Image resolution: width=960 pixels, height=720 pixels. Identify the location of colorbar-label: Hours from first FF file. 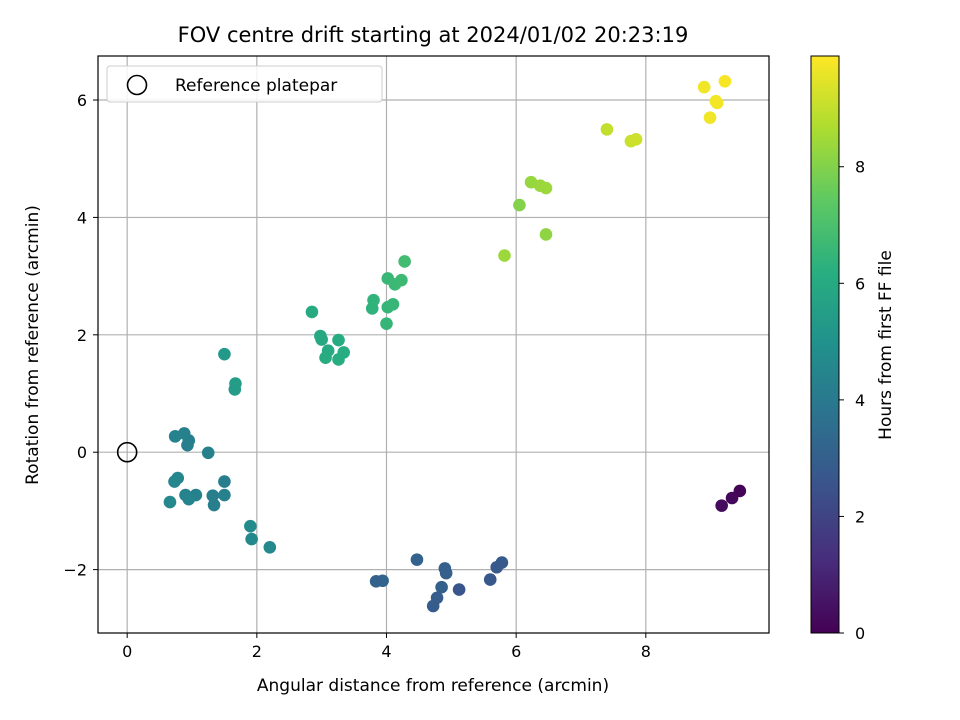
(886, 345).